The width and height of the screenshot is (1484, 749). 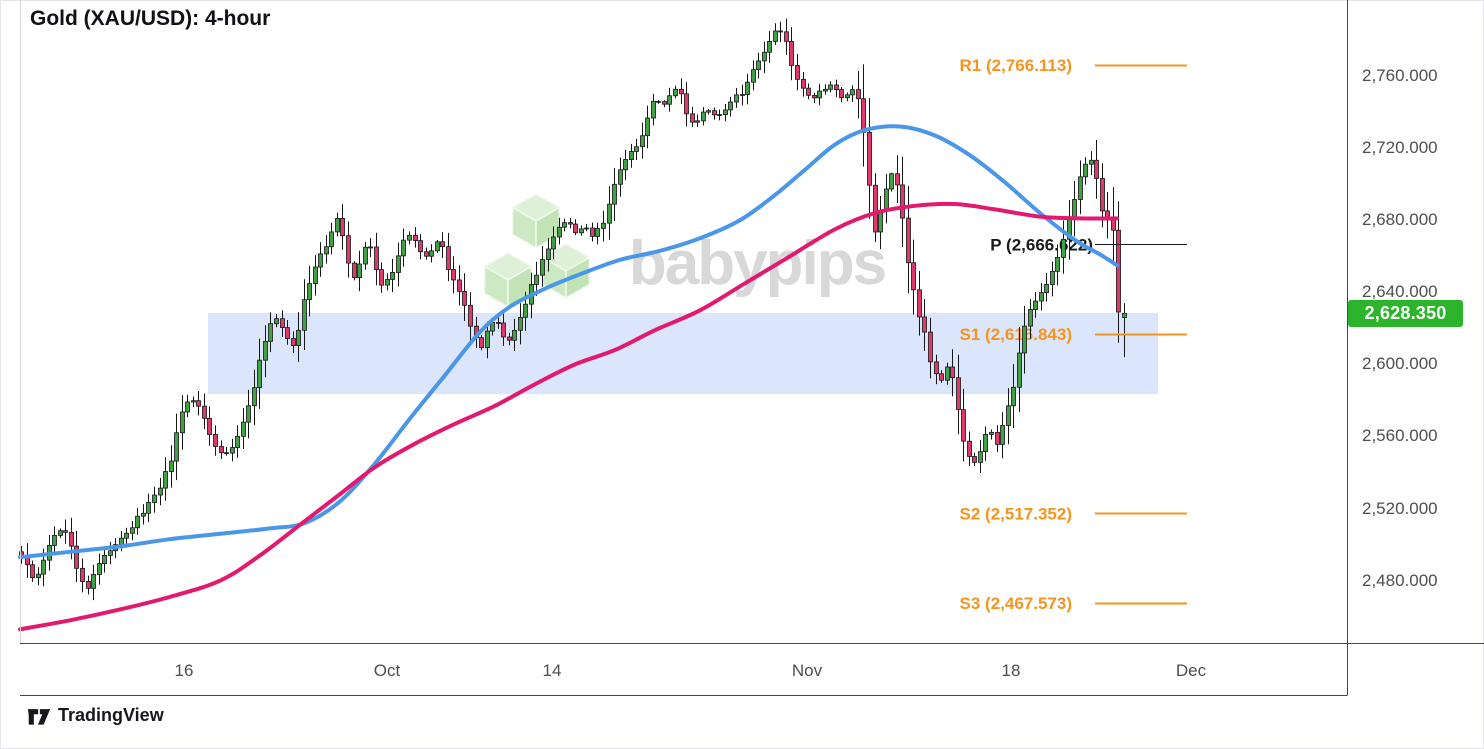 I want to click on pivot-label-s3: S3 (2,467.573), so click(x=1016, y=603).